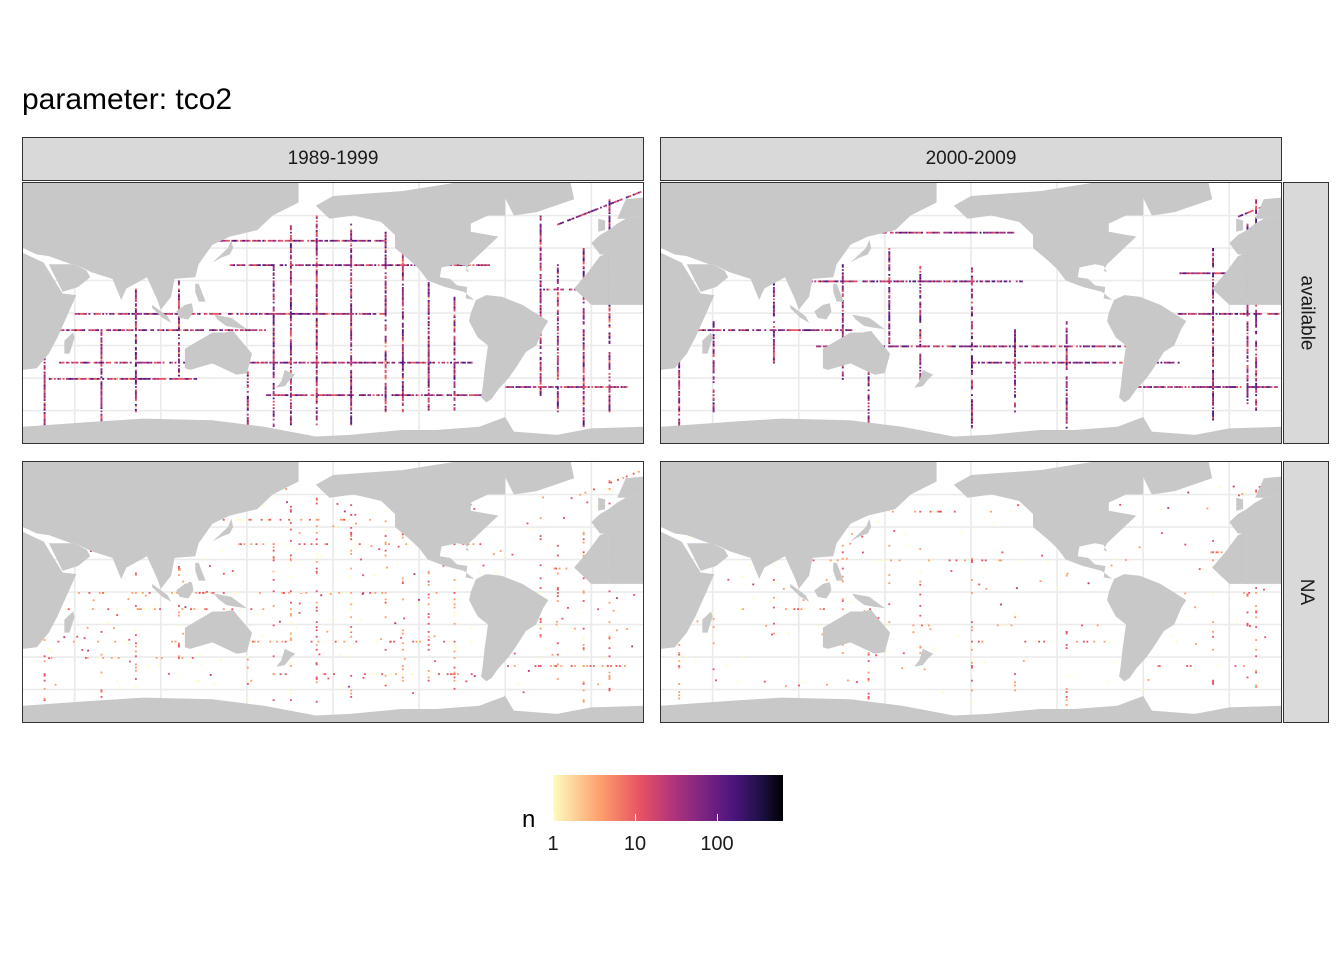 The height and width of the screenshot is (960, 1344). Describe the element at coordinates (717, 817) in the screenshot. I see `legend-tickmark` at that location.